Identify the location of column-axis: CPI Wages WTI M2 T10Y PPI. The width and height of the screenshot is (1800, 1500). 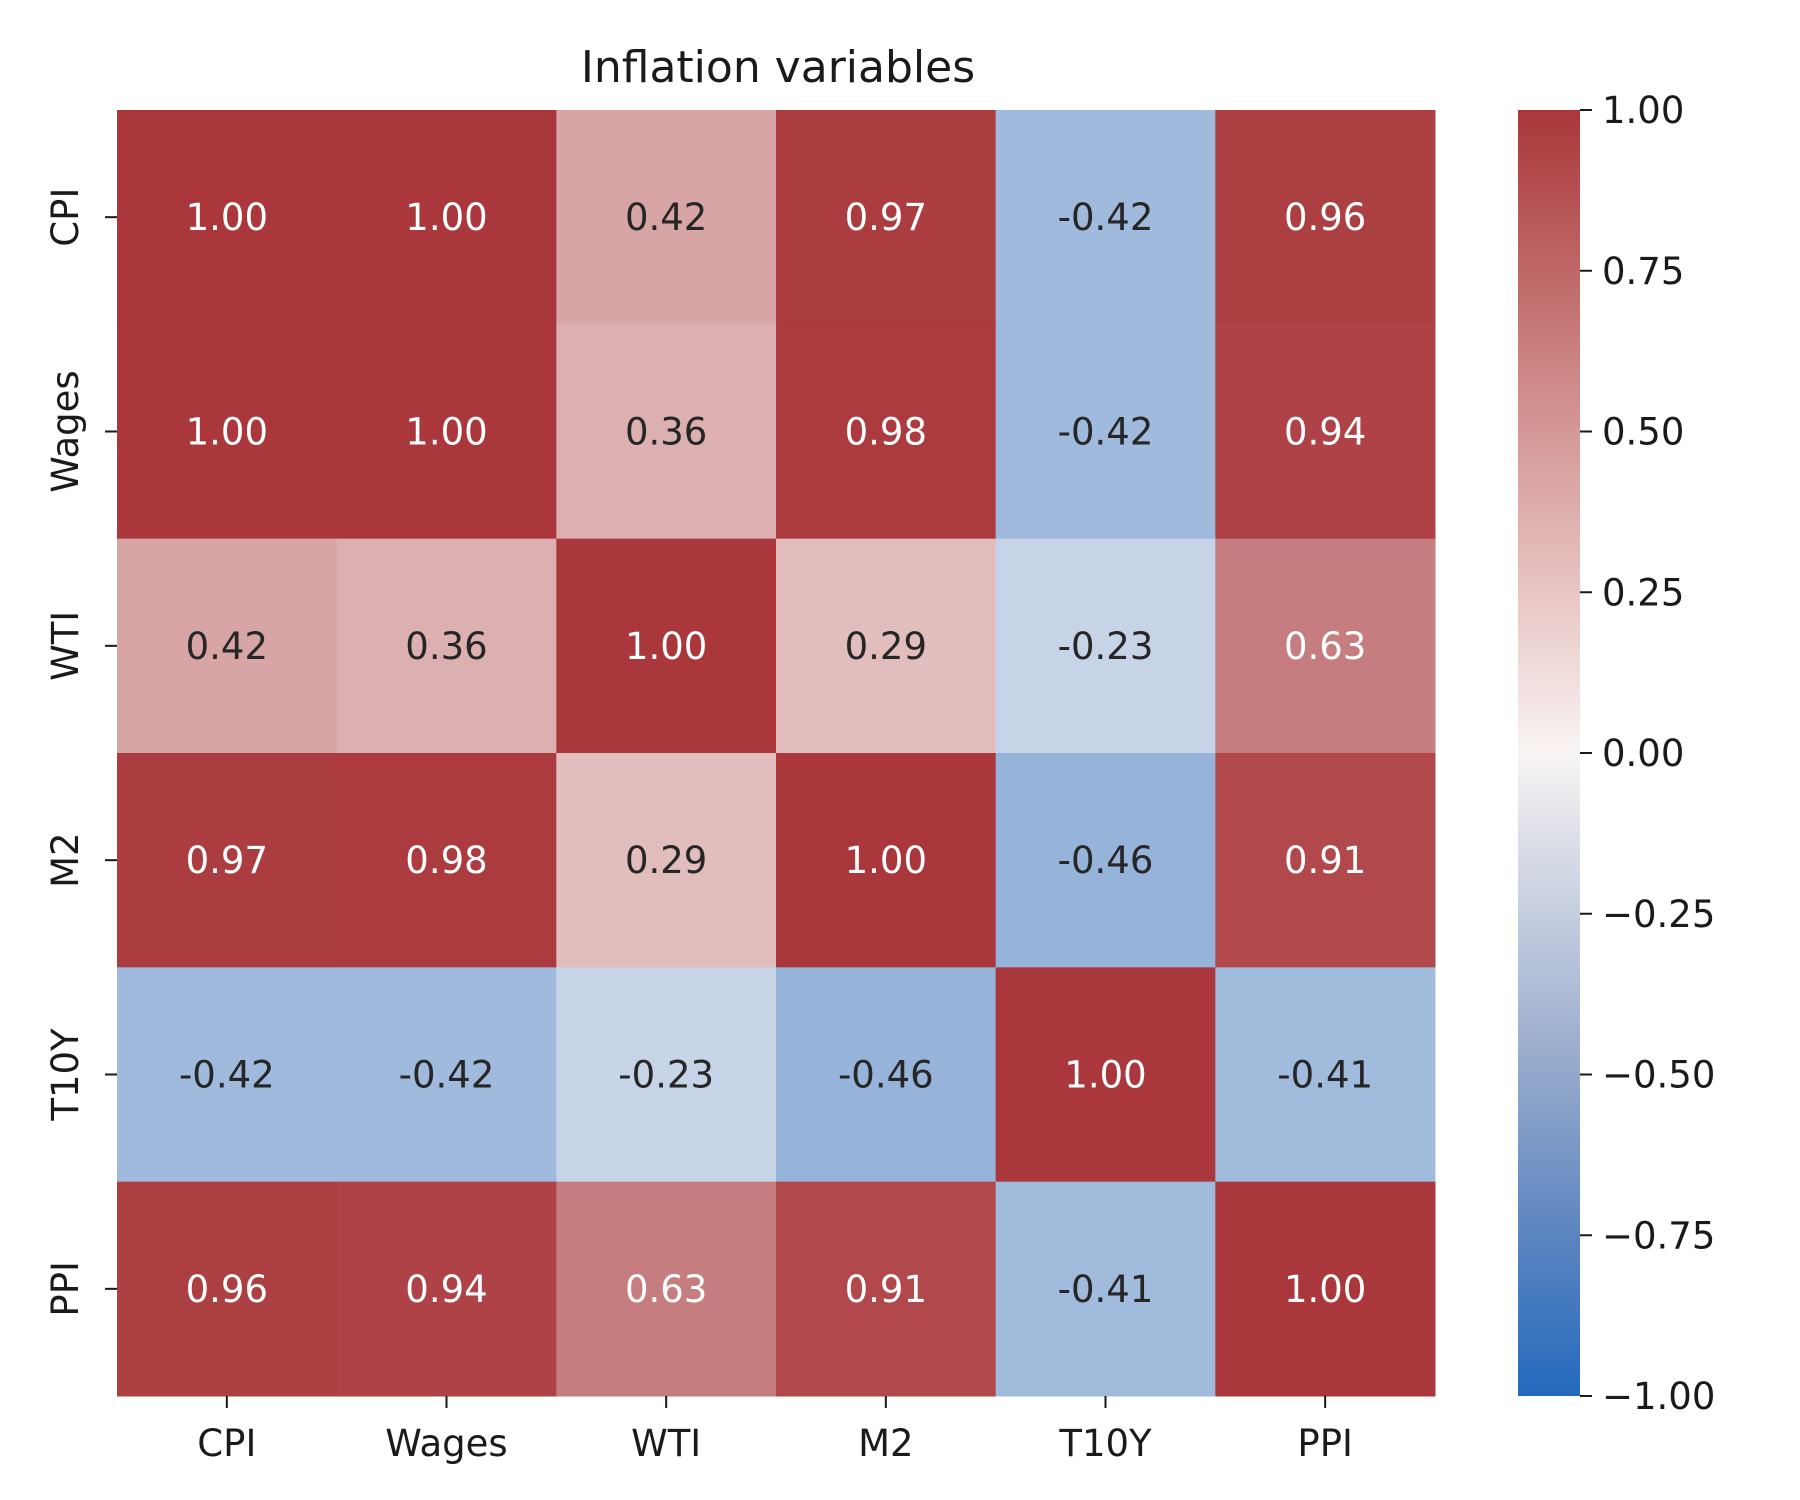
(775, 1430).